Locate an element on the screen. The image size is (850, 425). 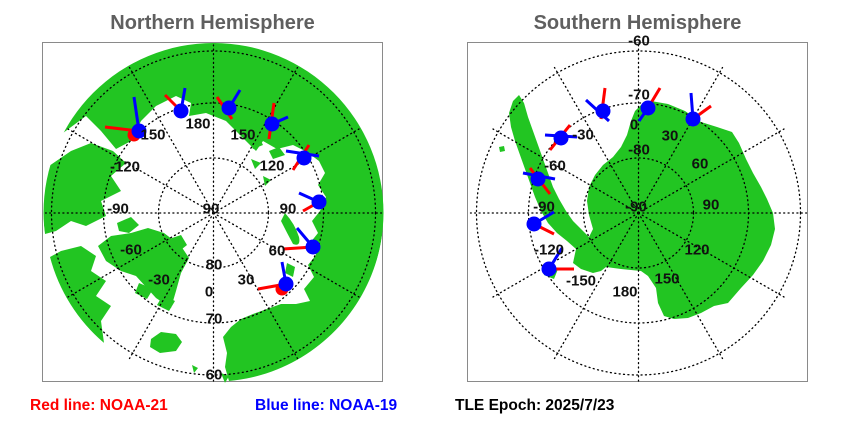
legend-red-line-label: Red line: NOAA-21 is located at coordinates (99, 405).